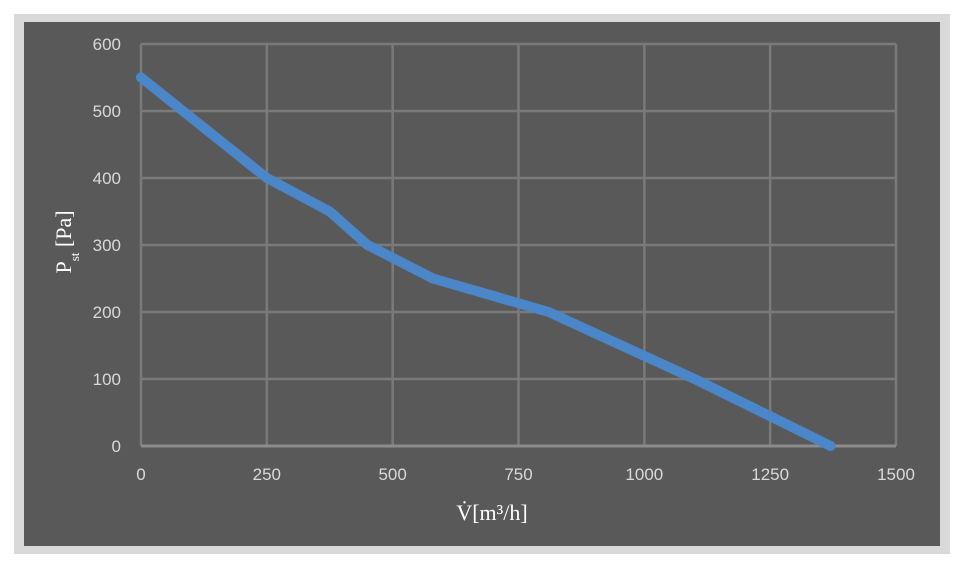 The height and width of the screenshot is (567, 965). What do you see at coordinates (140, 474) in the screenshot?
I see `x-tick-label-0: 0` at bounding box center [140, 474].